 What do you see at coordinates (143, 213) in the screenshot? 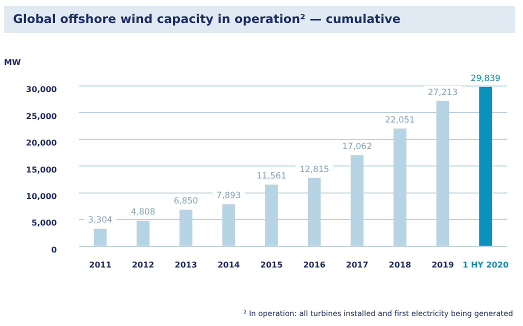
I see `data-label: 4,808` at bounding box center [143, 213].